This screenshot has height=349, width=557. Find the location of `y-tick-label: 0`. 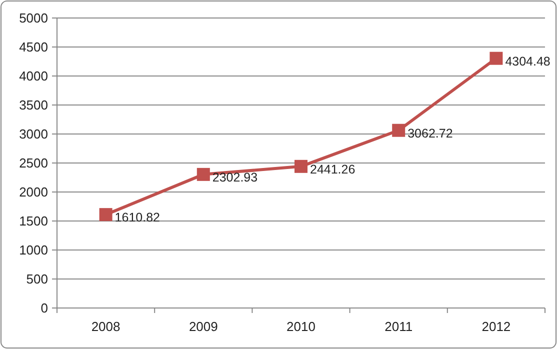

y-tick-label: 0 is located at coordinates (44, 308).